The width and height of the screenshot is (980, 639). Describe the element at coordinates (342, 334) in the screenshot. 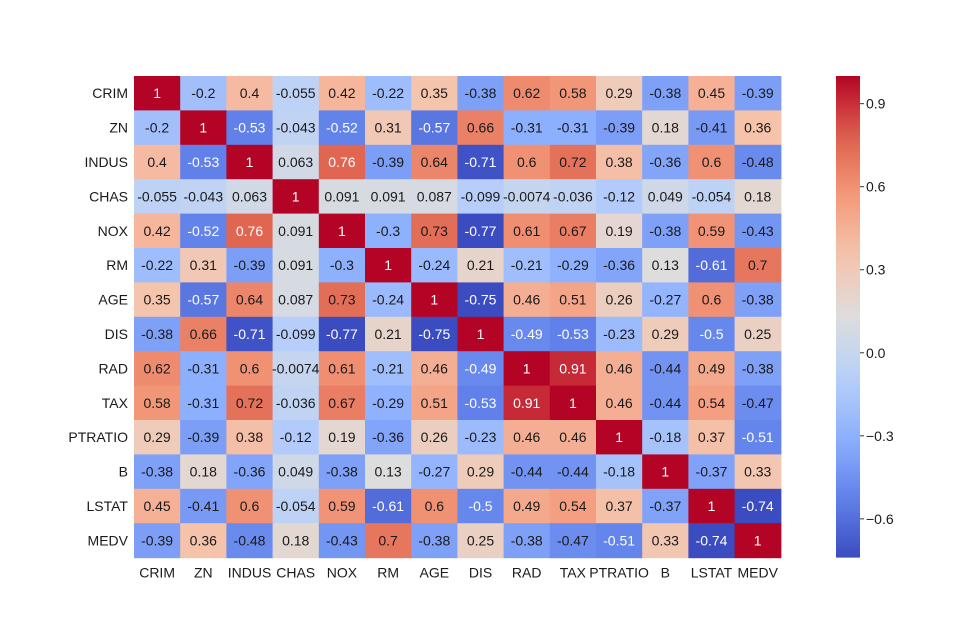

I see `heatmap-cell-value: -0.77` at that location.